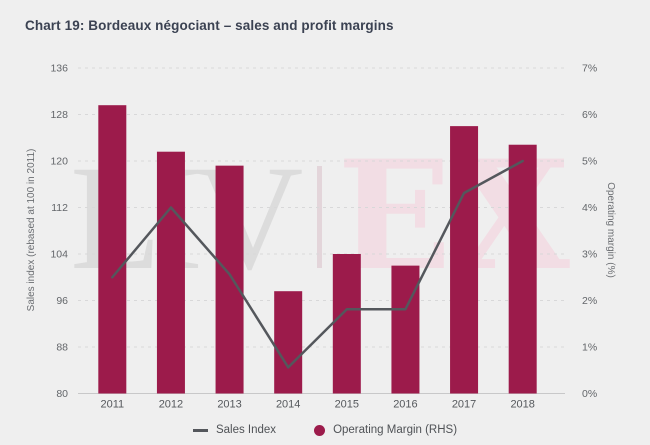 The width and height of the screenshot is (650, 445). What do you see at coordinates (229, 279) in the screenshot?
I see `bar-2013` at bounding box center [229, 279].